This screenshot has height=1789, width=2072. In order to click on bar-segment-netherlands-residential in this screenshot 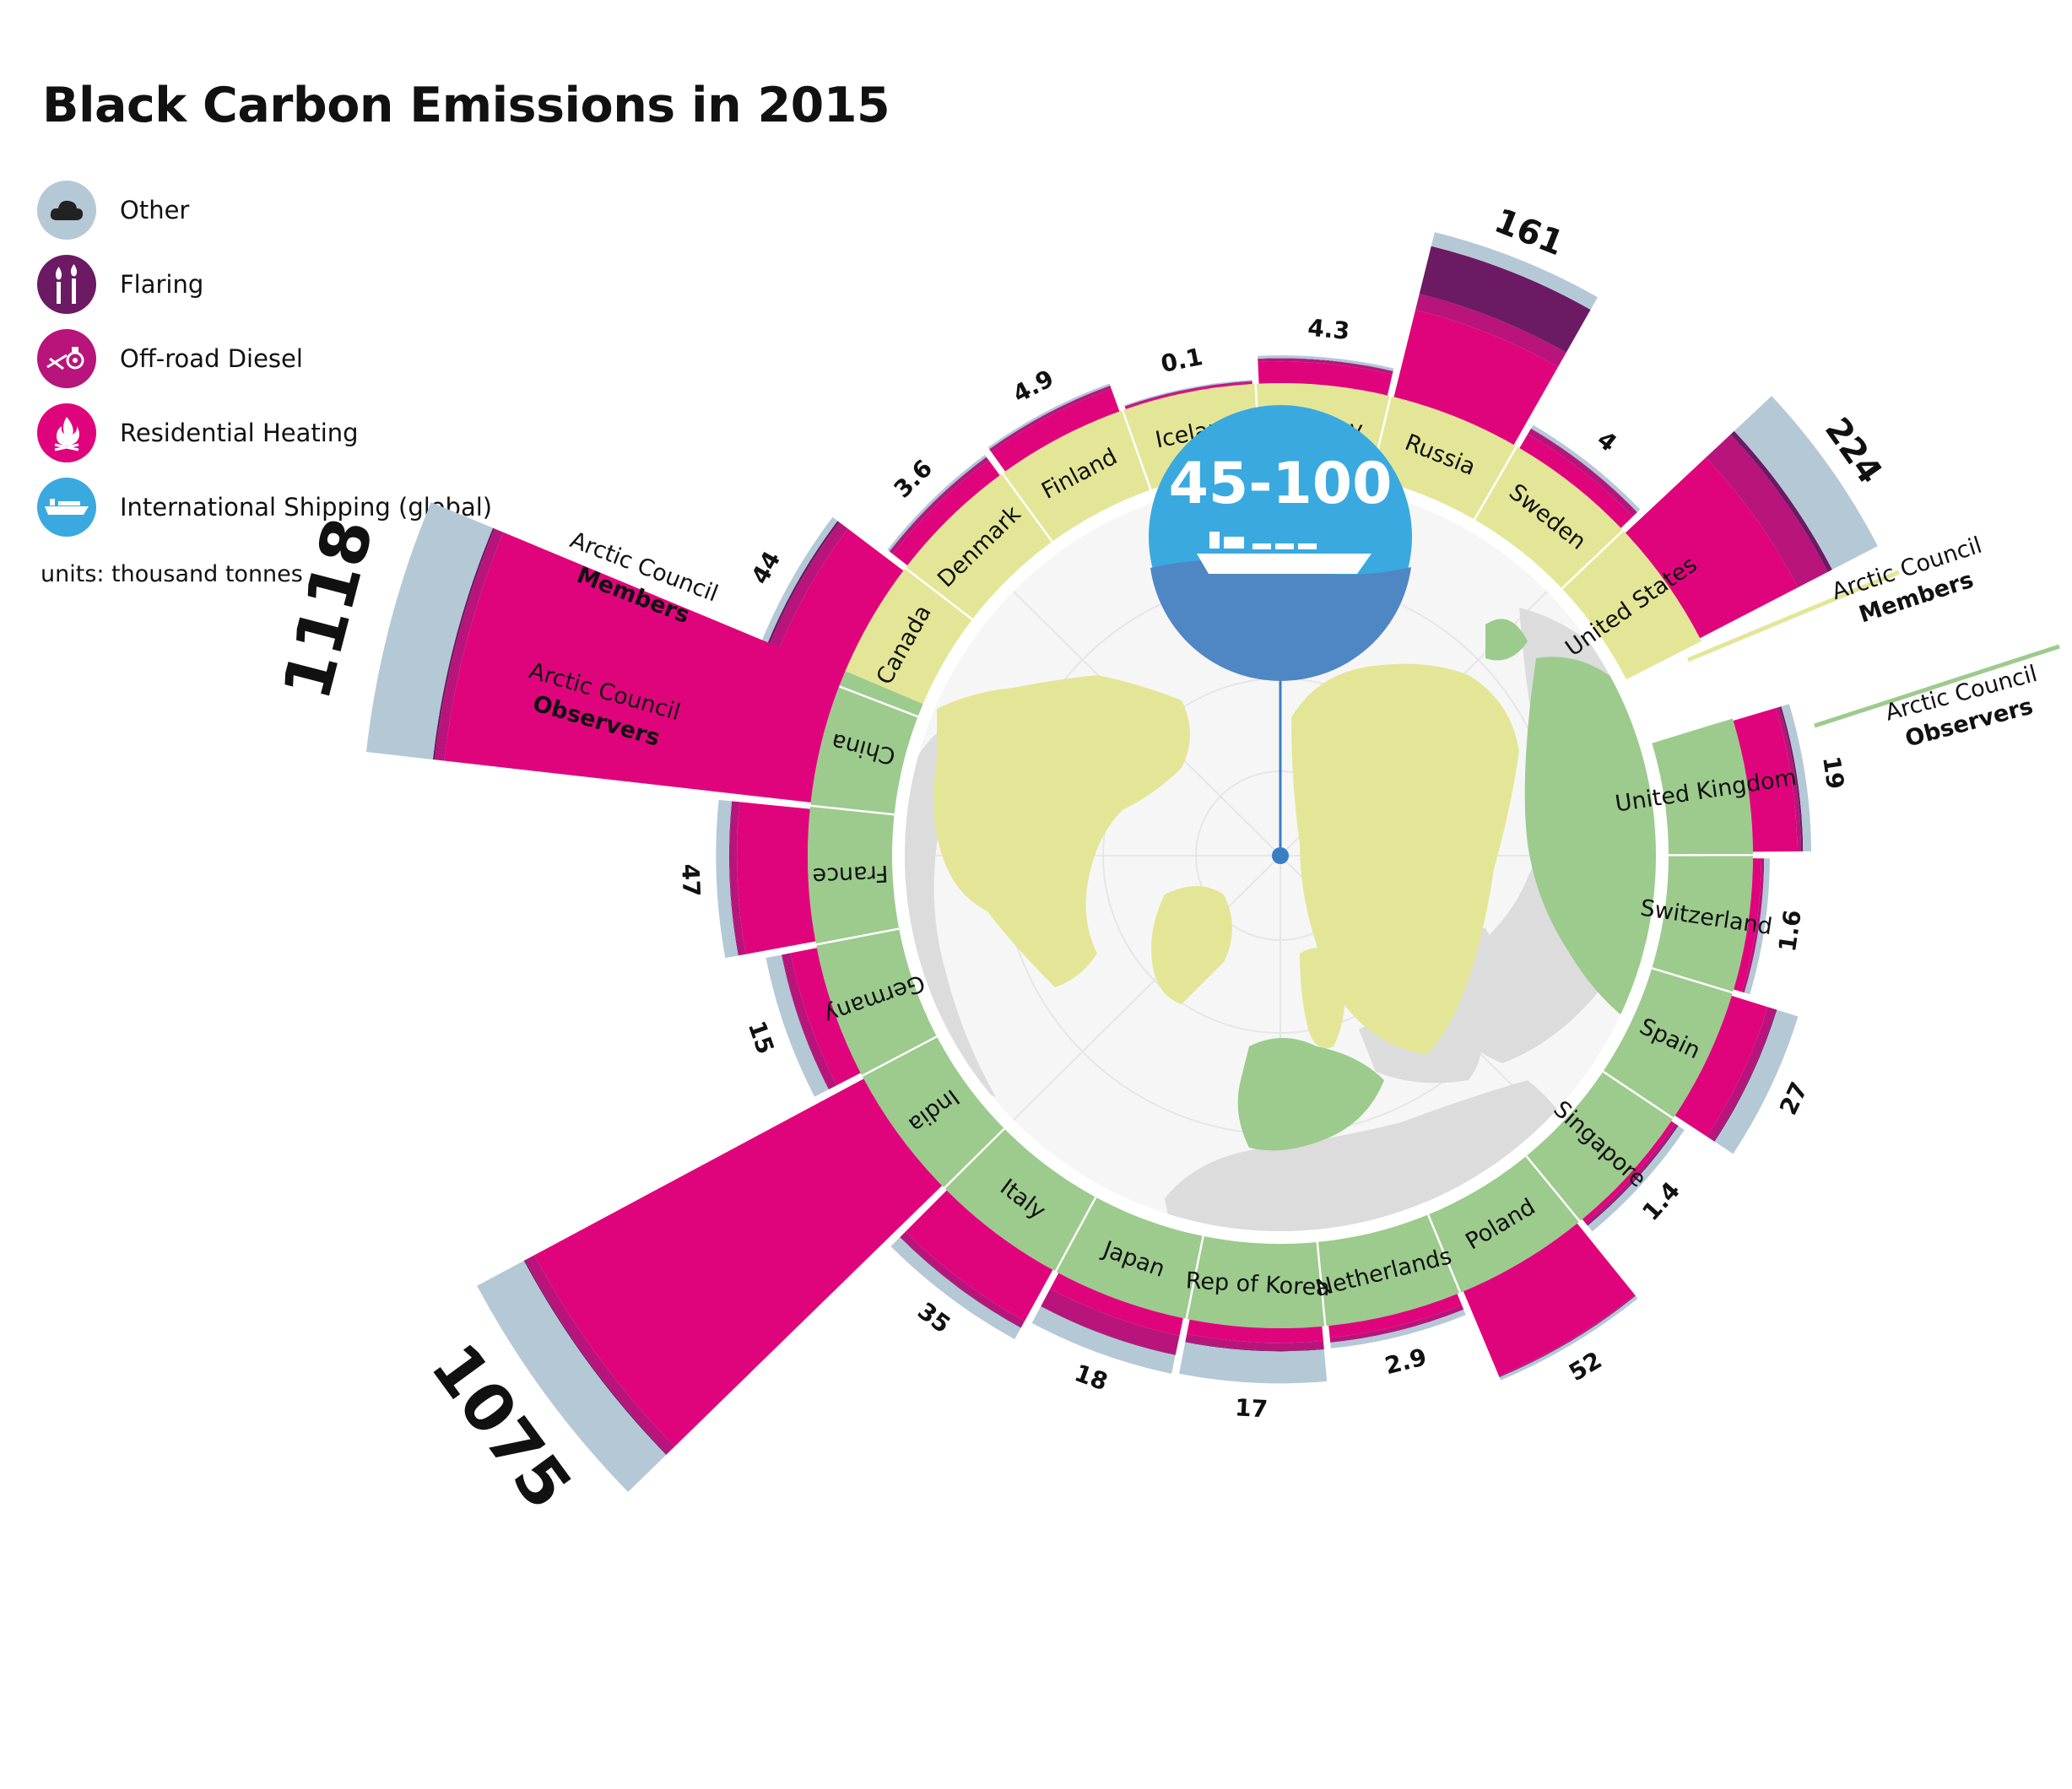, I will do `click(1395, 1316)`.